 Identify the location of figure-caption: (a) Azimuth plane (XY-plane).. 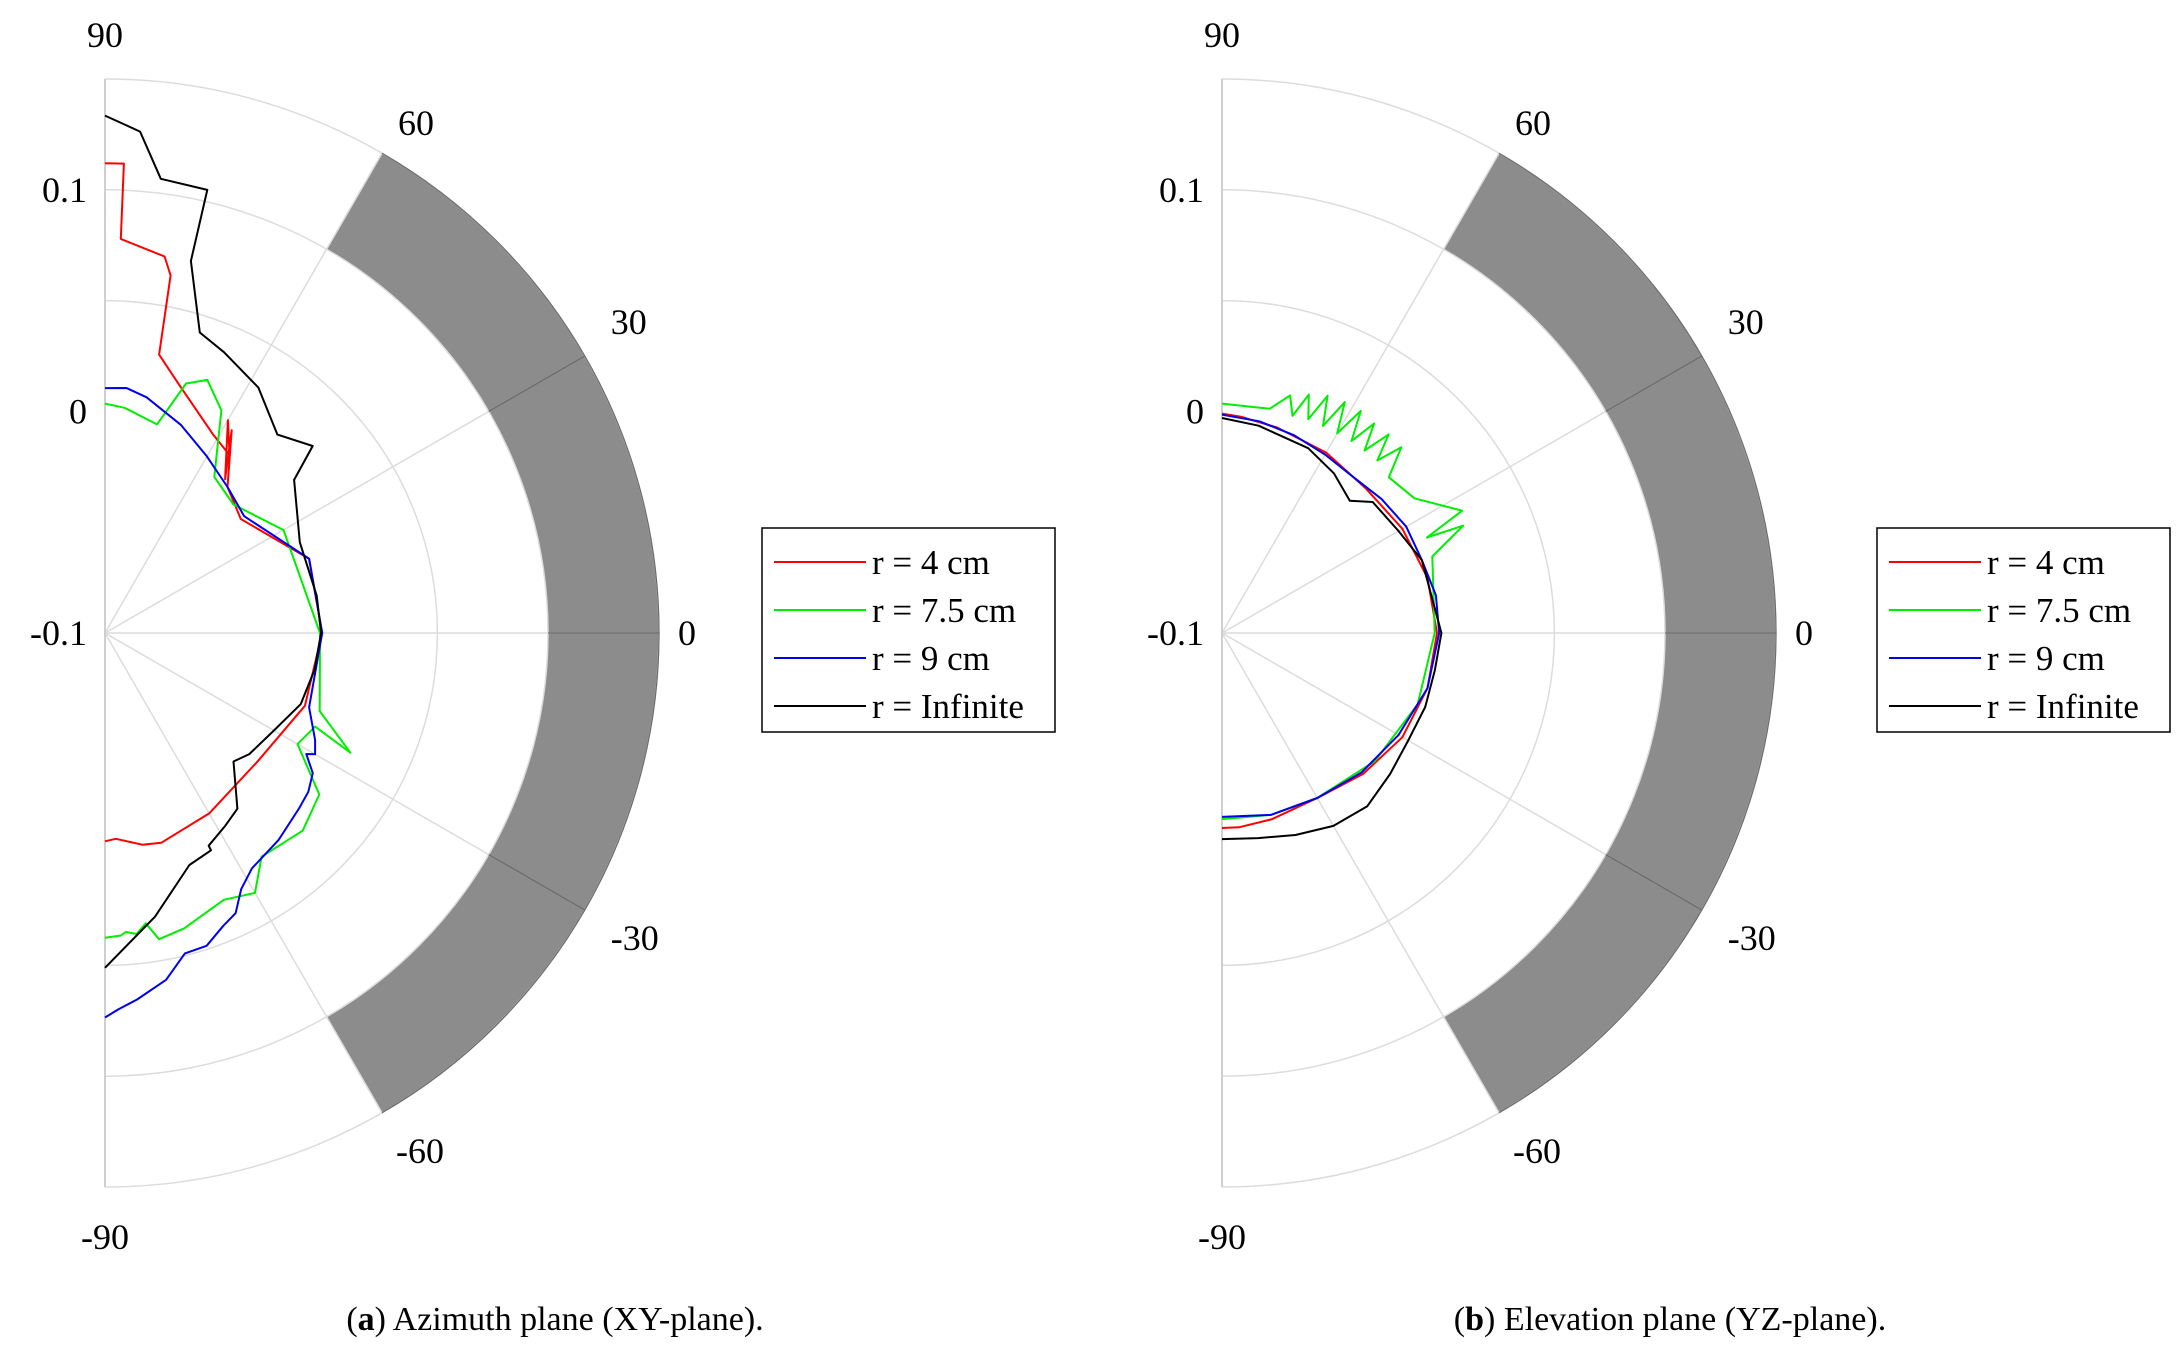
(554, 1319).